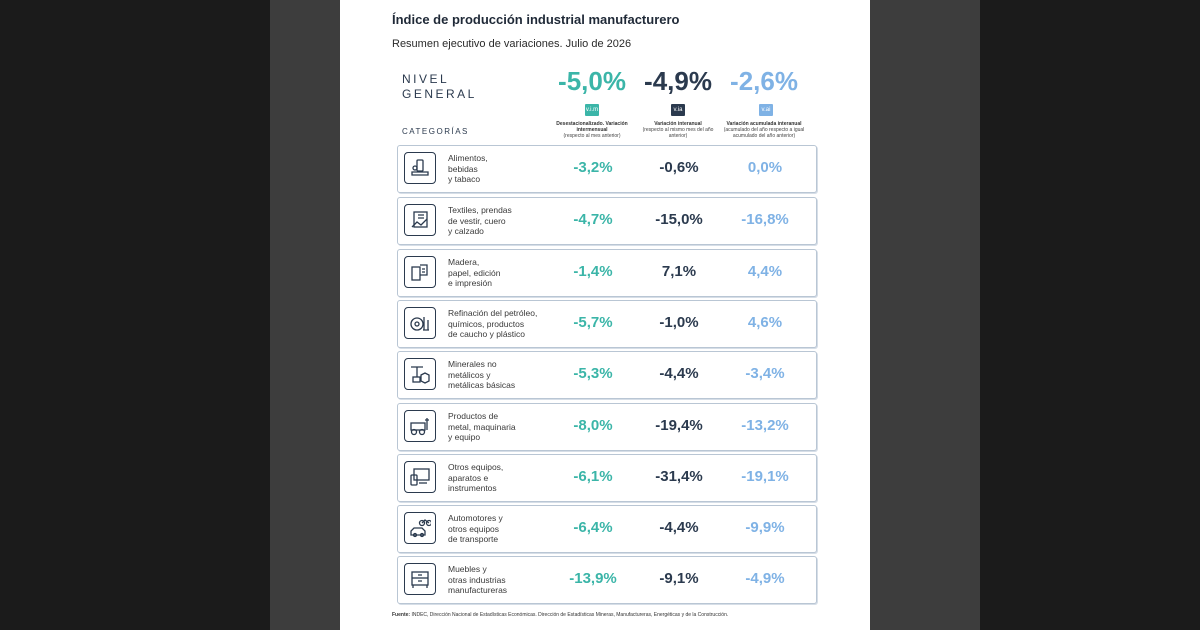 The width and height of the screenshot is (1200, 630). I want to click on ai-value: -9,9%, so click(765, 527).